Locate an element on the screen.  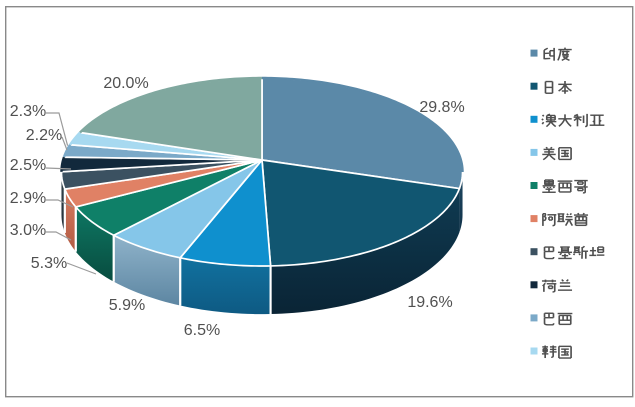
svg-text: 29.8% is located at coordinates (441, 107).